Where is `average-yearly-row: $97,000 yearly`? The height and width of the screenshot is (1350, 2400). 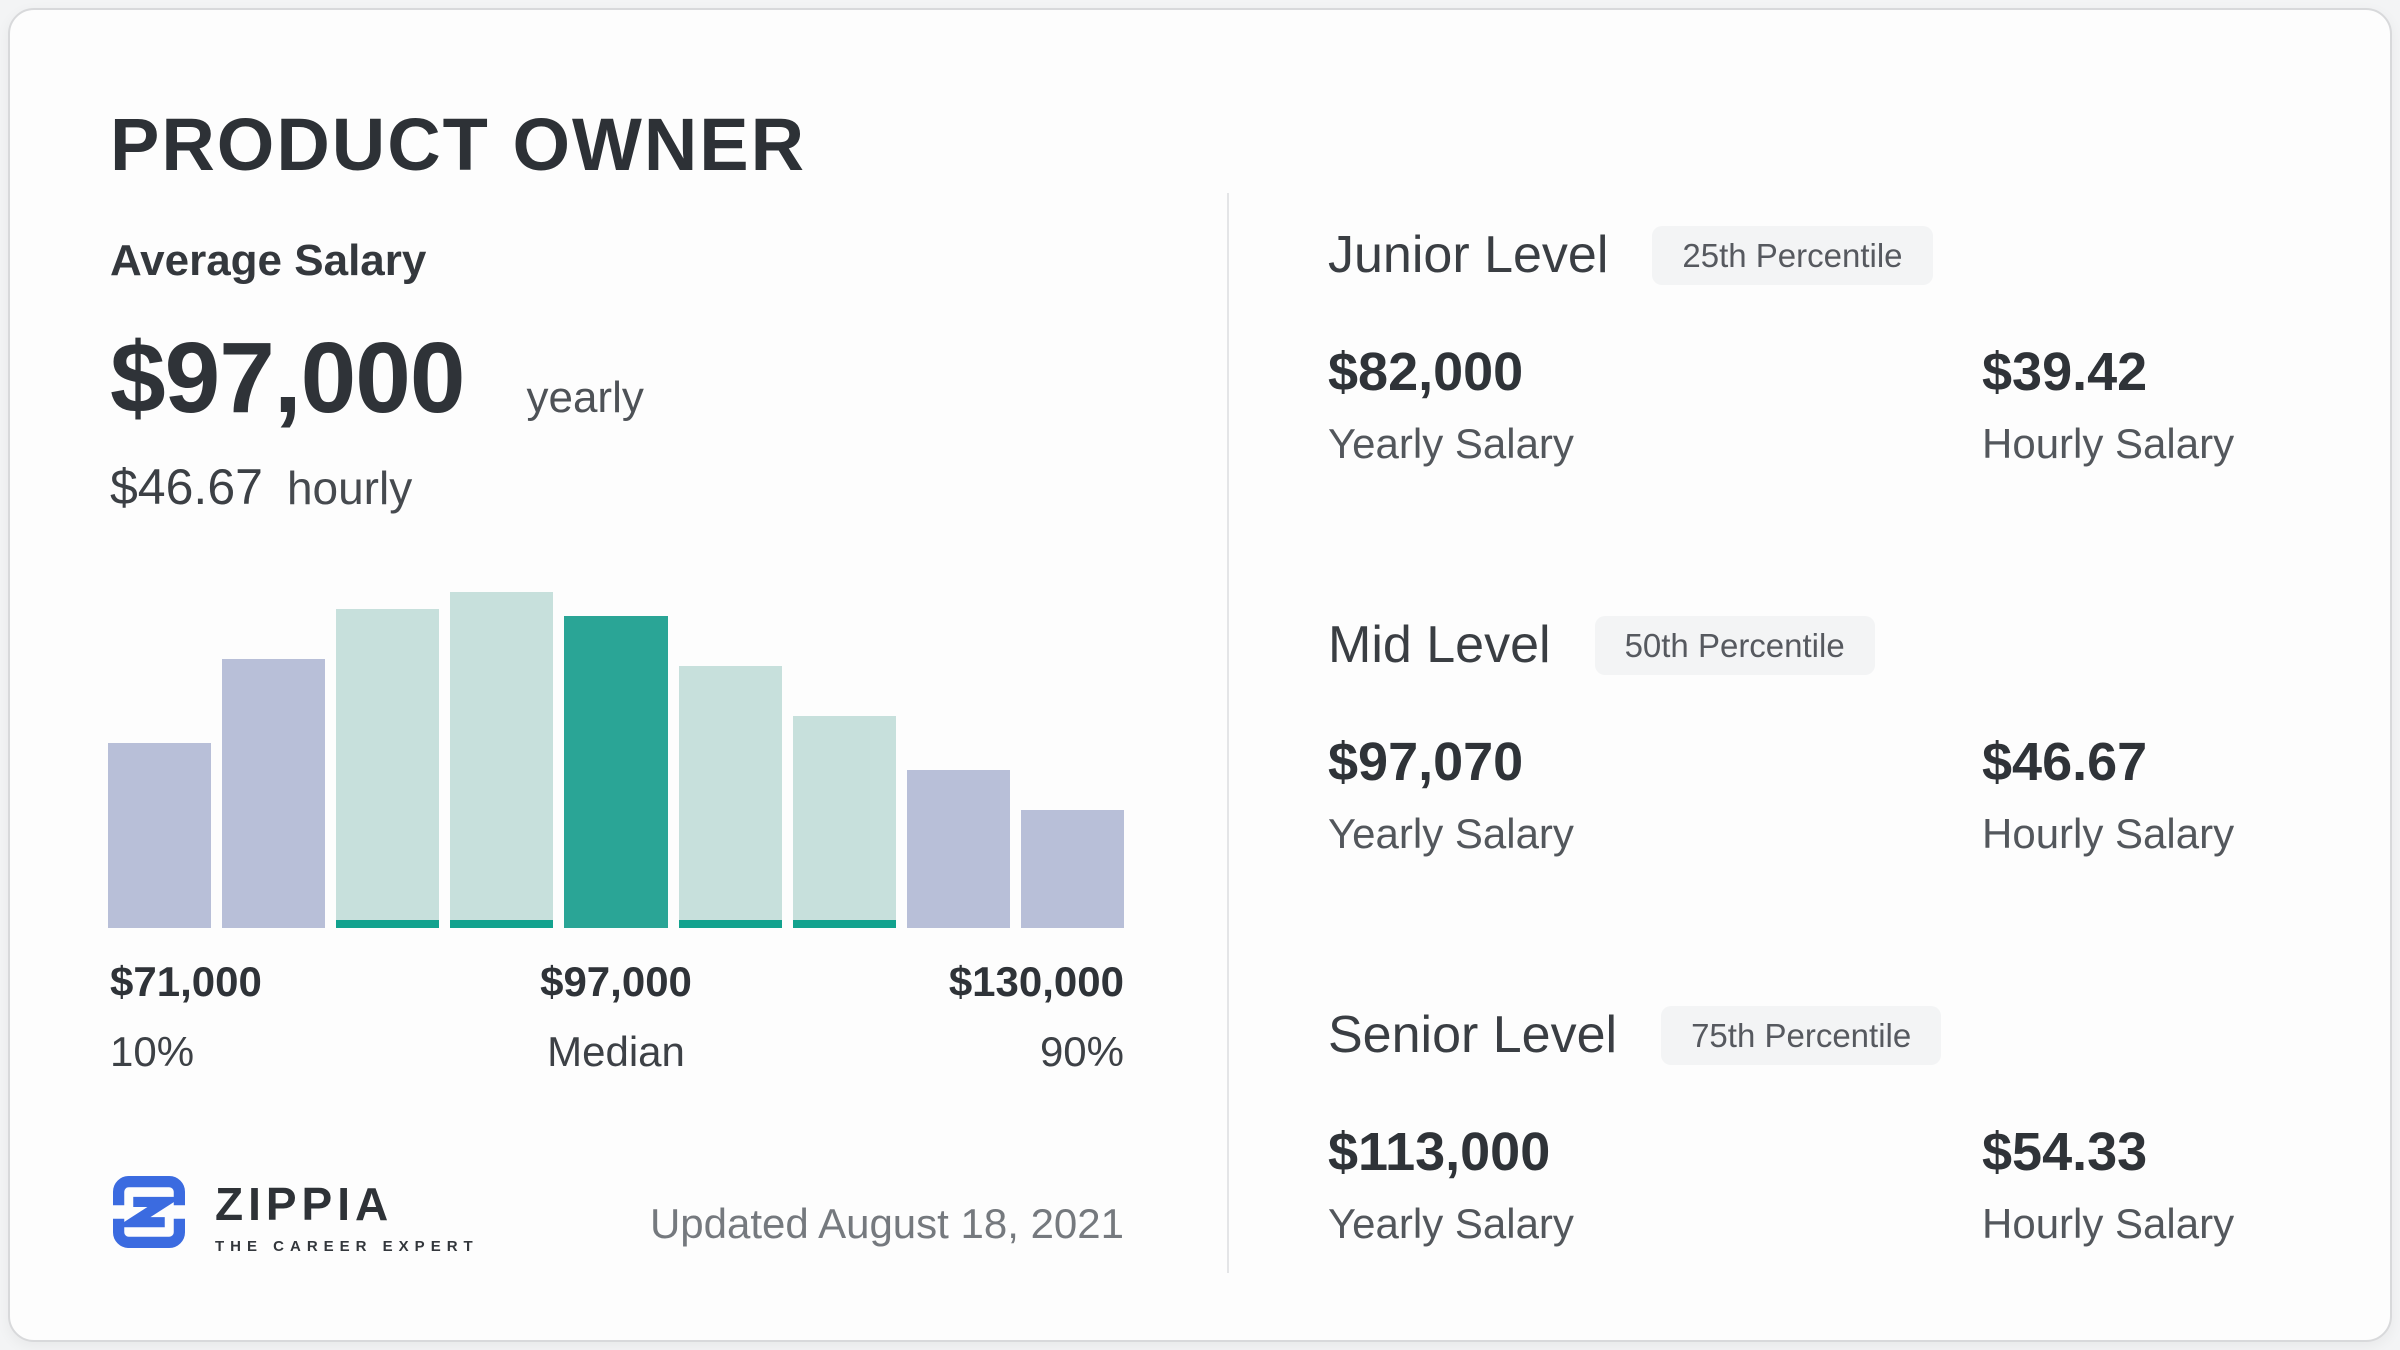 average-yearly-row: $97,000 yearly is located at coordinates (377, 378).